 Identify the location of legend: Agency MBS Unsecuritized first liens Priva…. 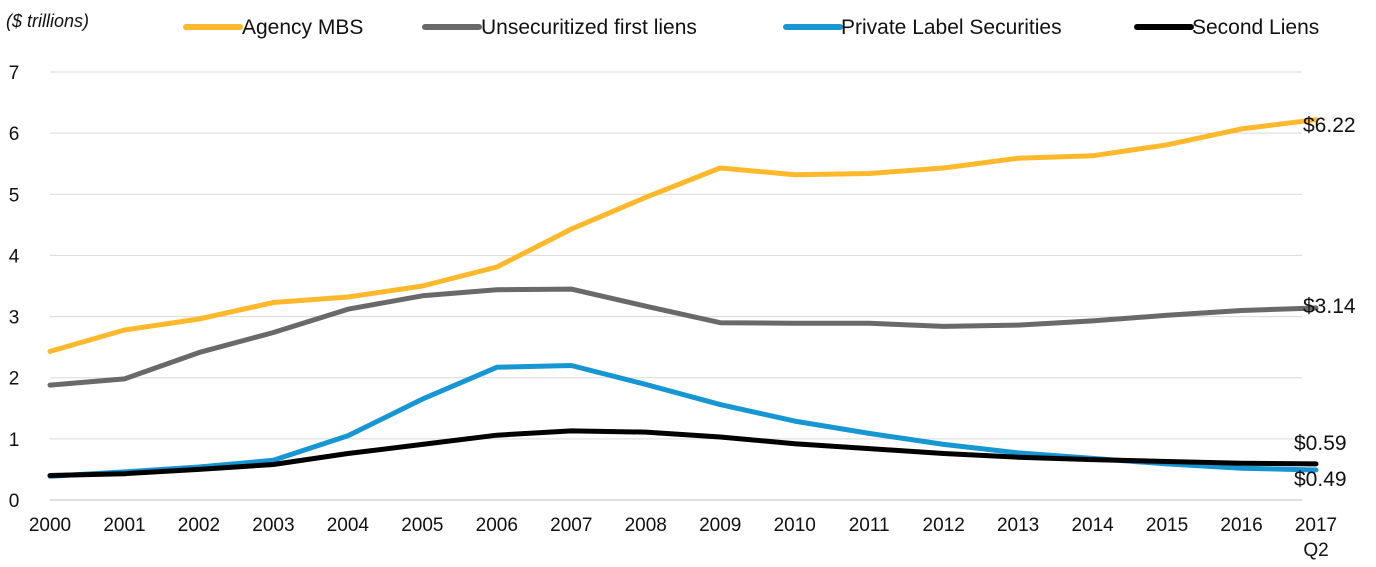
(751, 27).